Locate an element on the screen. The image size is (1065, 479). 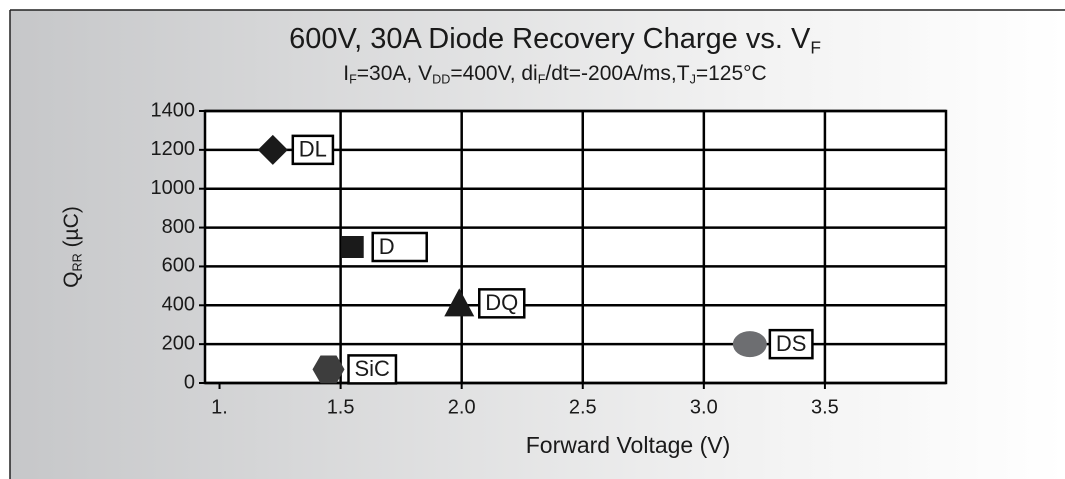
x-tick-label: 2.5 is located at coordinates (583, 407).